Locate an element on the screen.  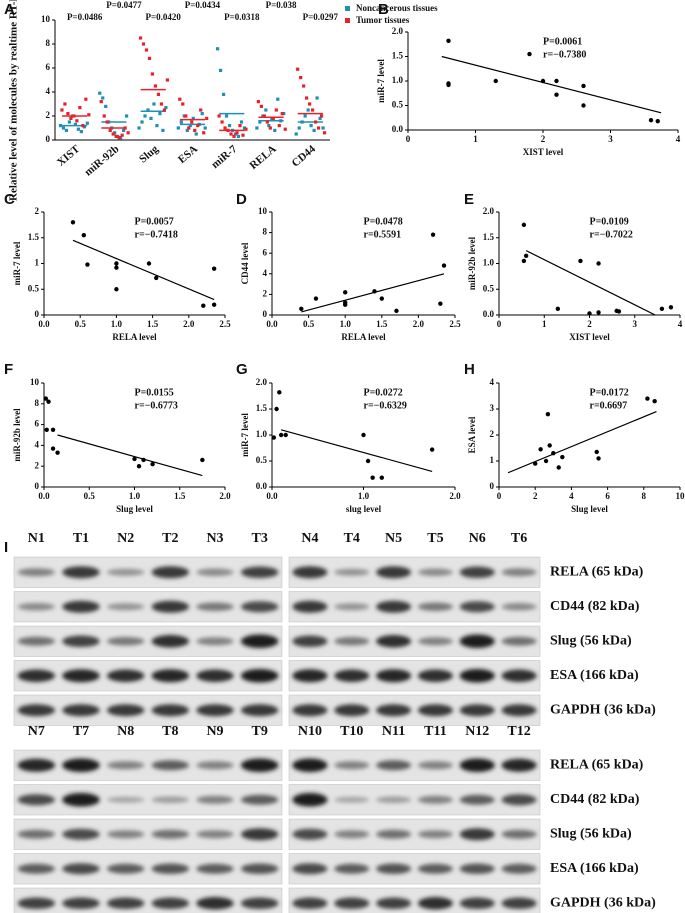
y-tick-label: 0.5 is located at coordinates (489, 288).